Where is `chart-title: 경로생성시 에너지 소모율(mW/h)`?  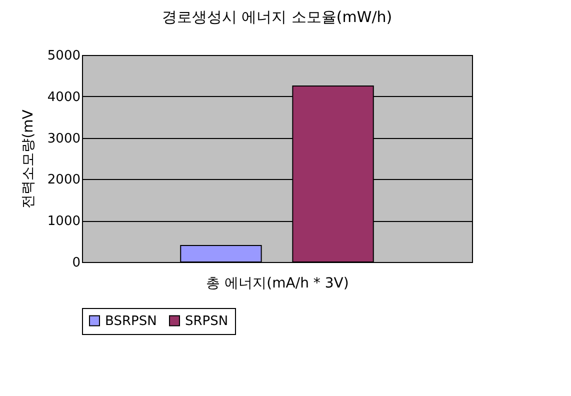 chart-title: 경로생성시 에너지 소모율(mW/h) is located at coordinates (277, 17).